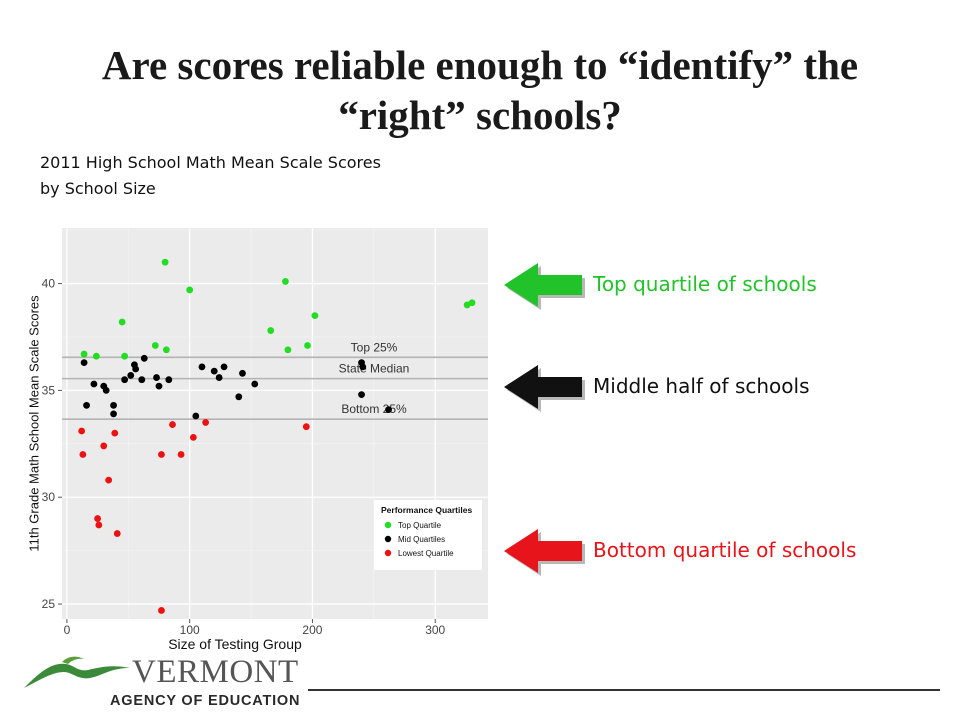  What do you see at coordinates (435, 630) in the screenshot?
I see `x-tick-label: 300` at bounding box center [435, 630].